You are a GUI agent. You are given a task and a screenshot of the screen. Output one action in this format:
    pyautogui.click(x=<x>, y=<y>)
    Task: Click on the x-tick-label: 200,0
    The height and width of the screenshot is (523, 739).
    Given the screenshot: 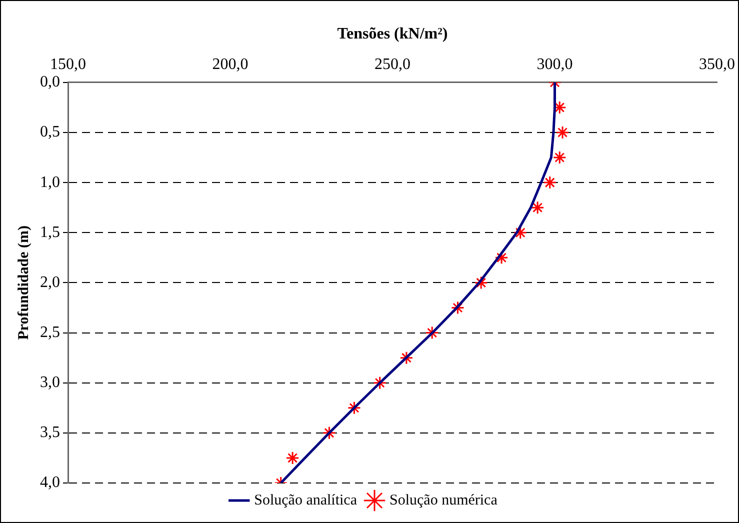 What is the action you would take?
    pyautogui.click(x=230, y=65)
    